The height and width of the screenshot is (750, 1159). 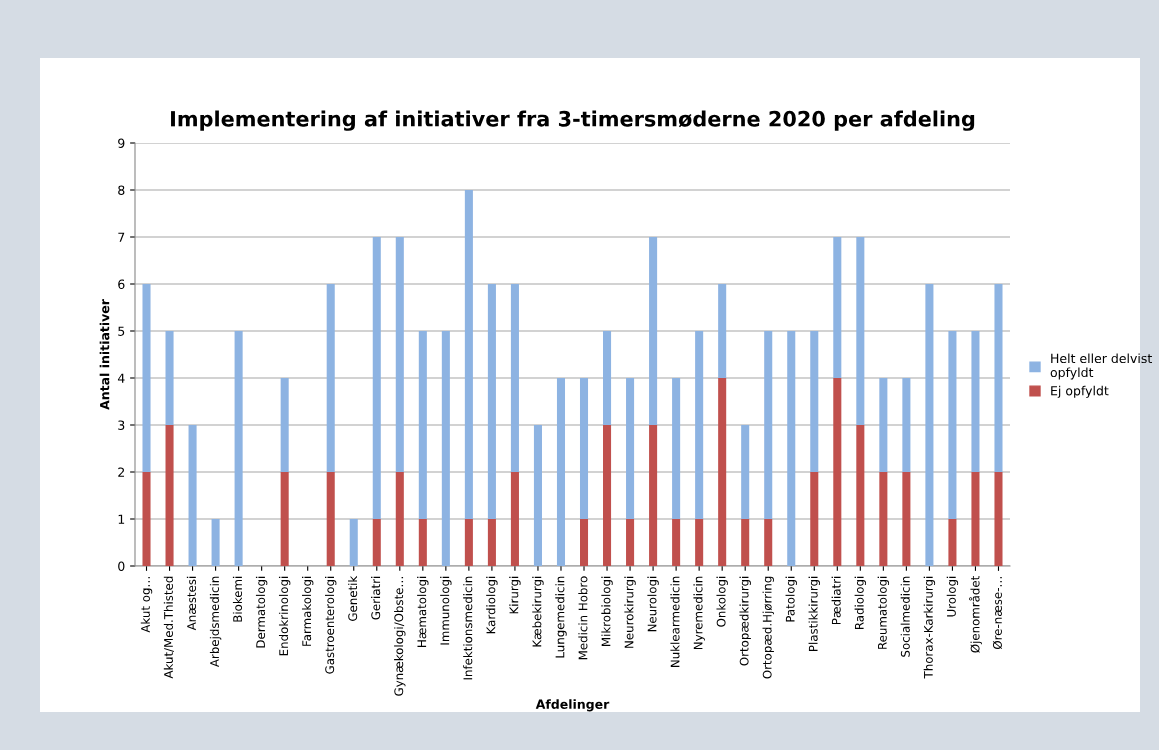 I want to click on x-tick-label: Radiologi, so click(x=860, y=603).